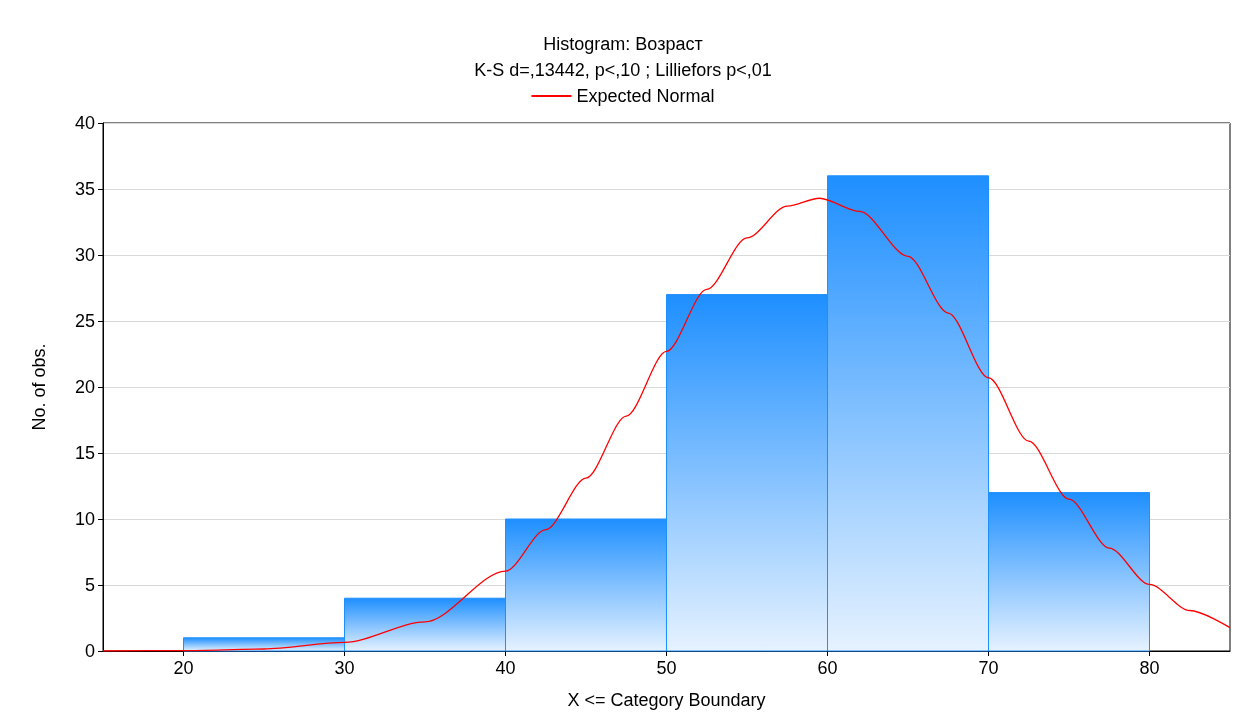 The height and width of the screenshot is (724, 1246). I want to click on chart-title: Histogram: Возраст, so click(623, 44).